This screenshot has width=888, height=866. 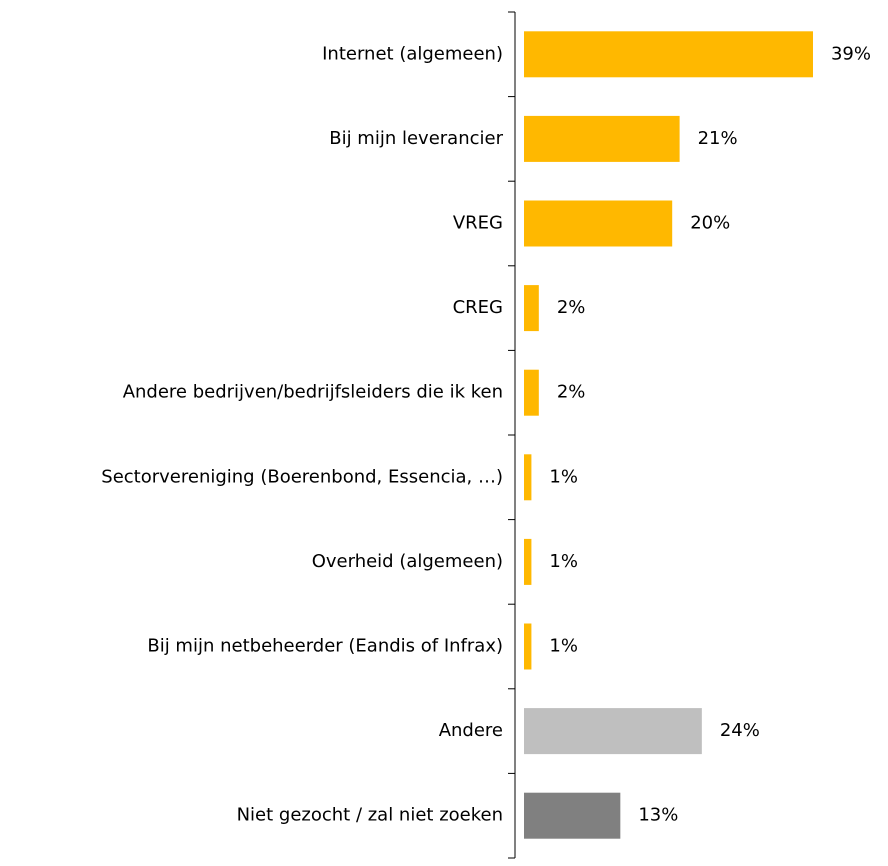 What do you see at coordinates (412, 53) in the screenshot?
I see `category-label: Internet (algemeen)` at bounding box center [412, 53].